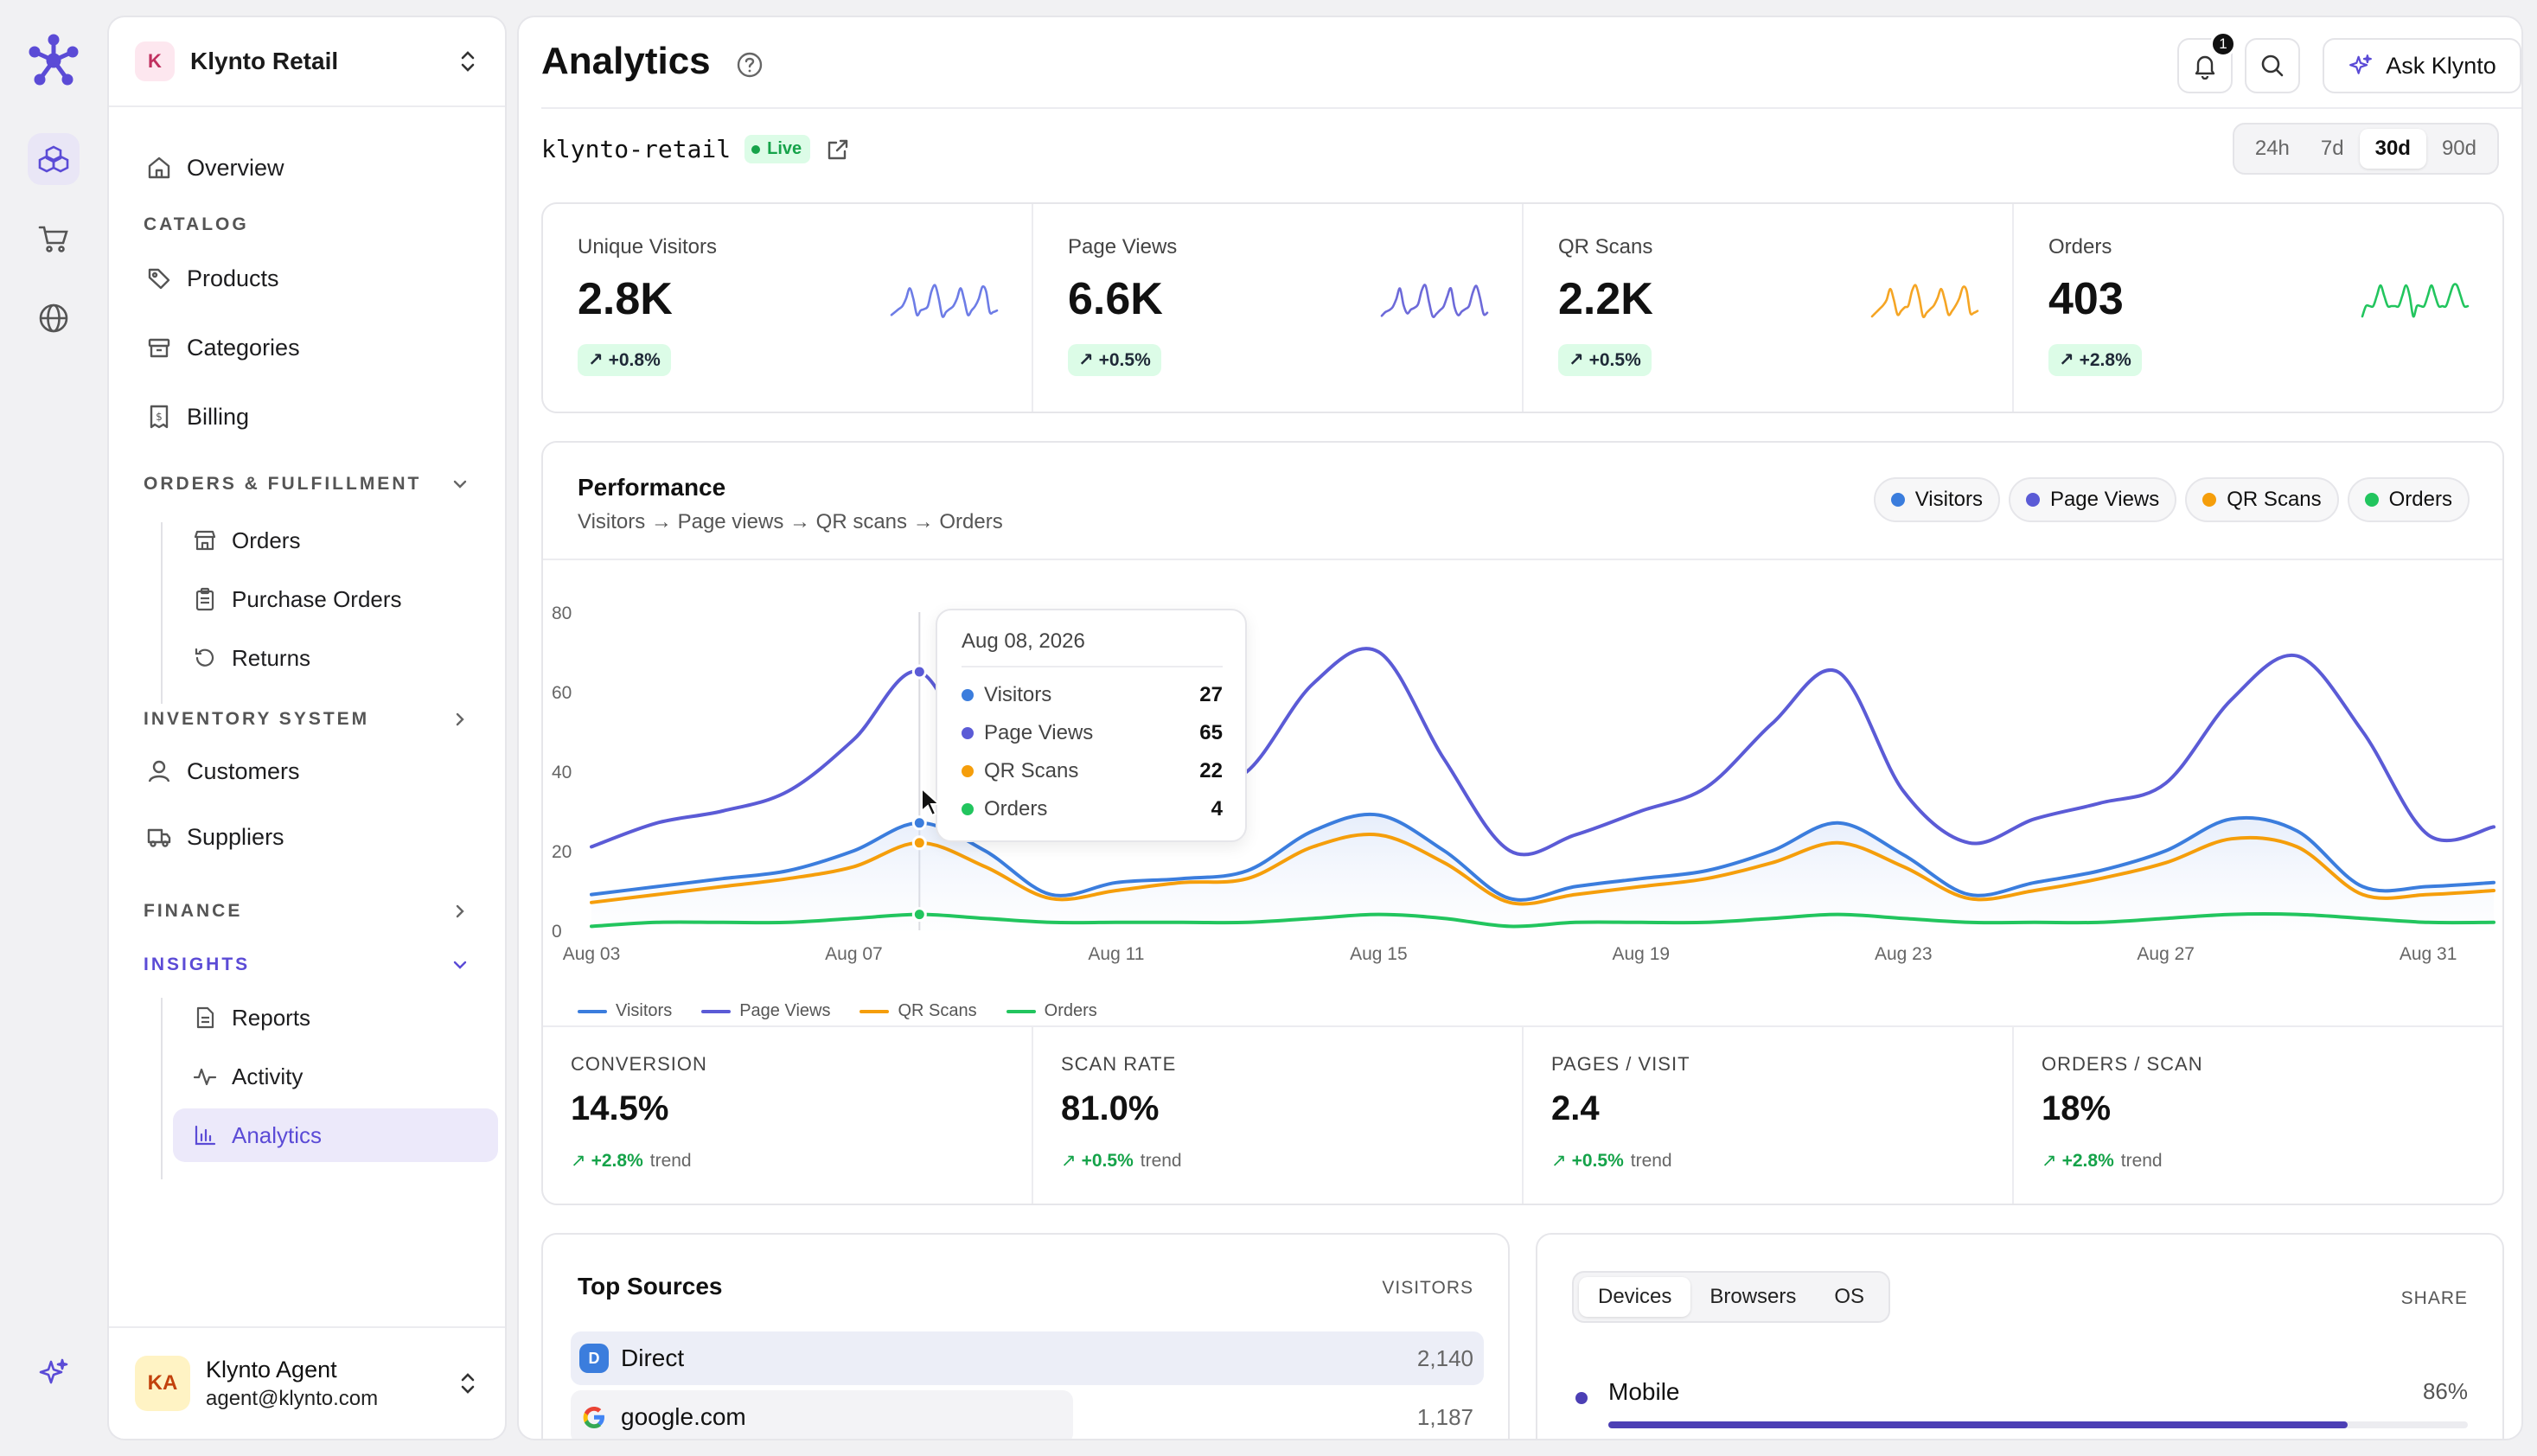 The image size is (2537, 1456). Describe the element at coordinates (307, 62) in the screenshot. I see `workspace-switcher: K Klynto Retail` at that location.